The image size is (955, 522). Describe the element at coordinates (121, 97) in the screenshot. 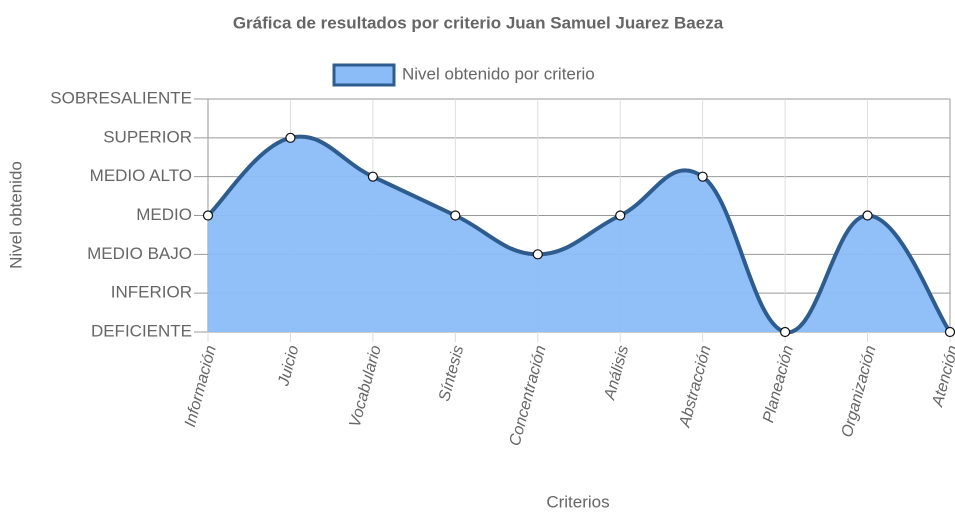

I see `y-tick-label: SOBRESALIENTE` at that location.